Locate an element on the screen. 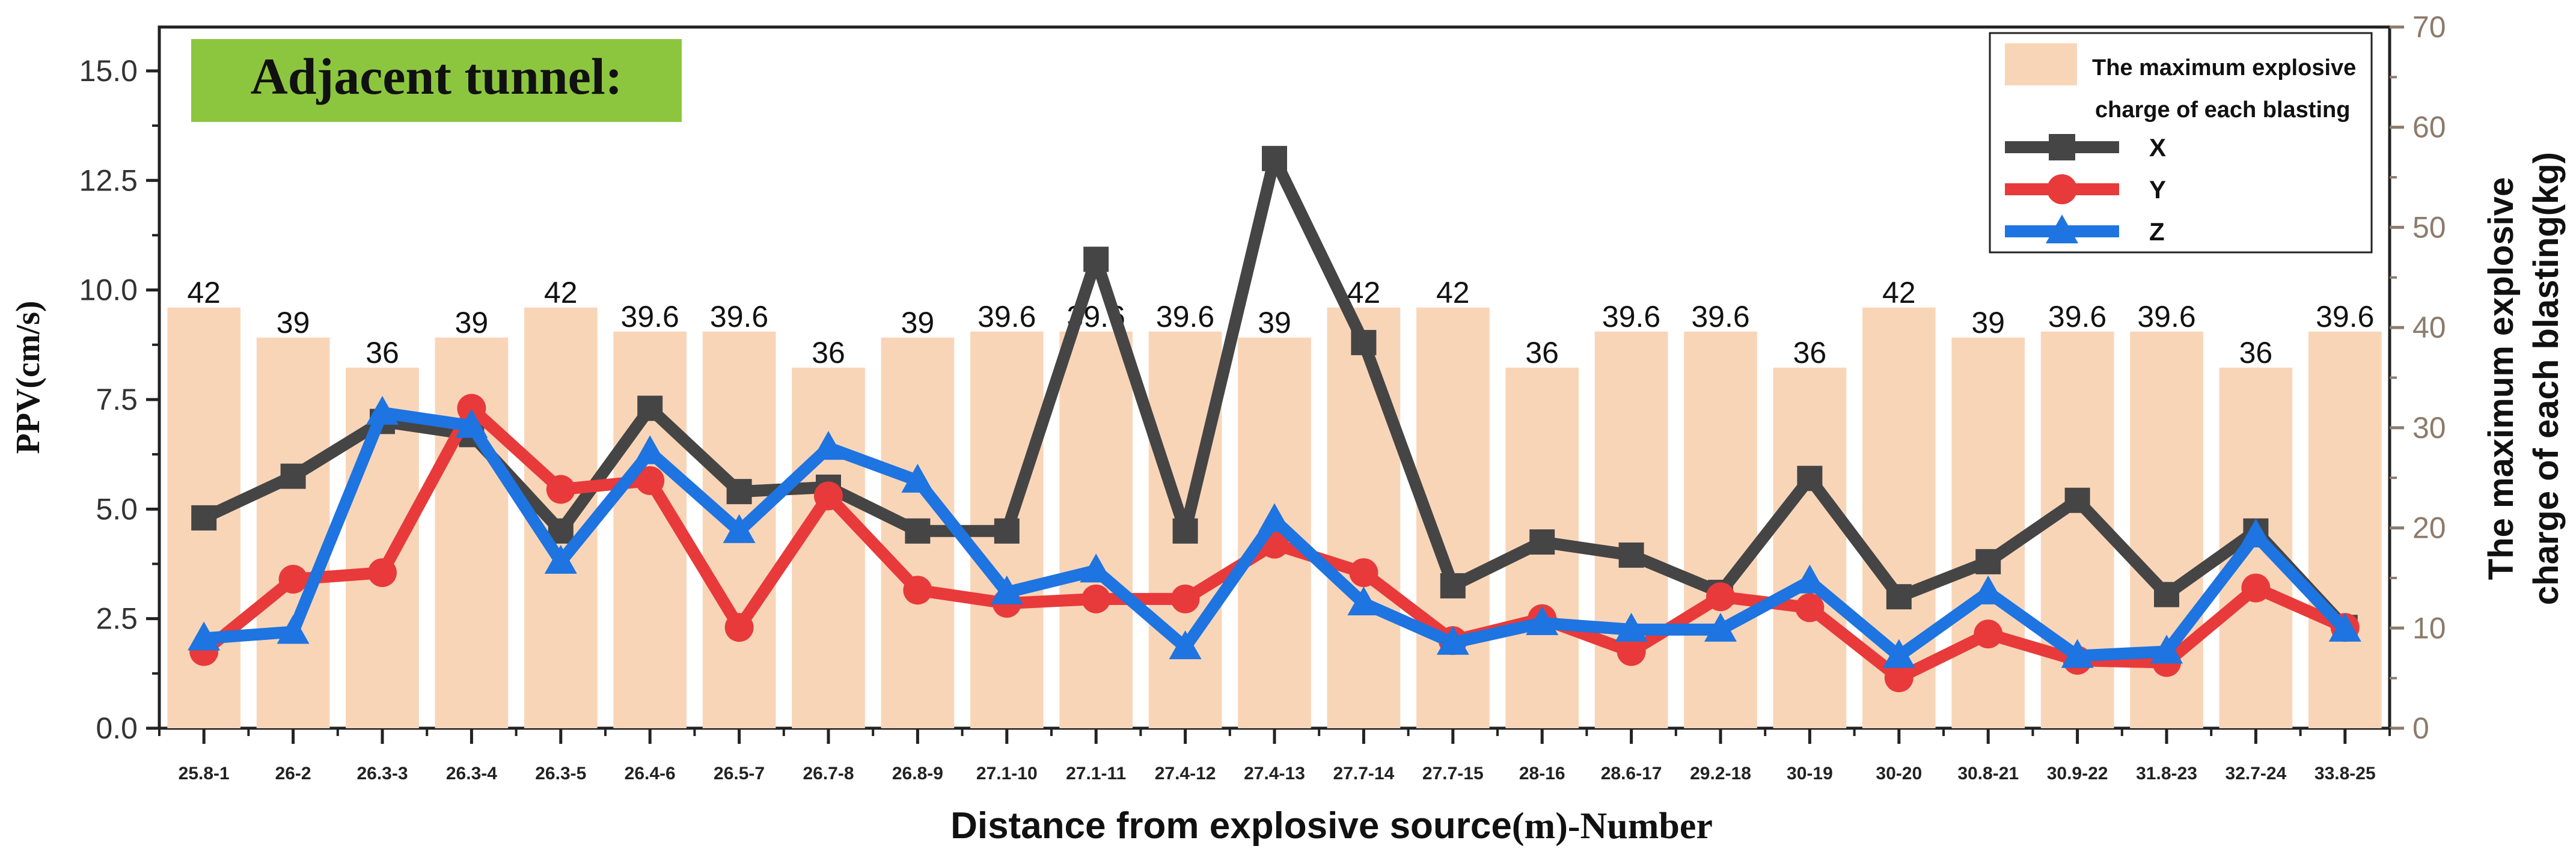 Image resolution: width=2576 pixels, height=855 pixels. marker-Z-26.8-9 is located at coordinates (917, 478).